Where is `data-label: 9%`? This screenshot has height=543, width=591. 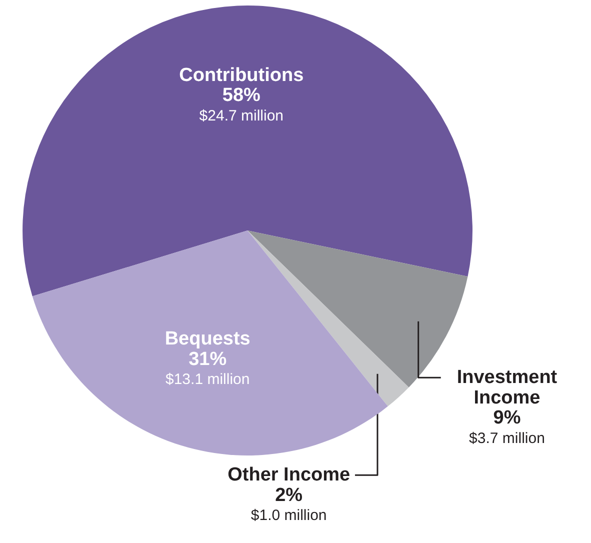
data-label: 9% is located at coordinates (507, 418).